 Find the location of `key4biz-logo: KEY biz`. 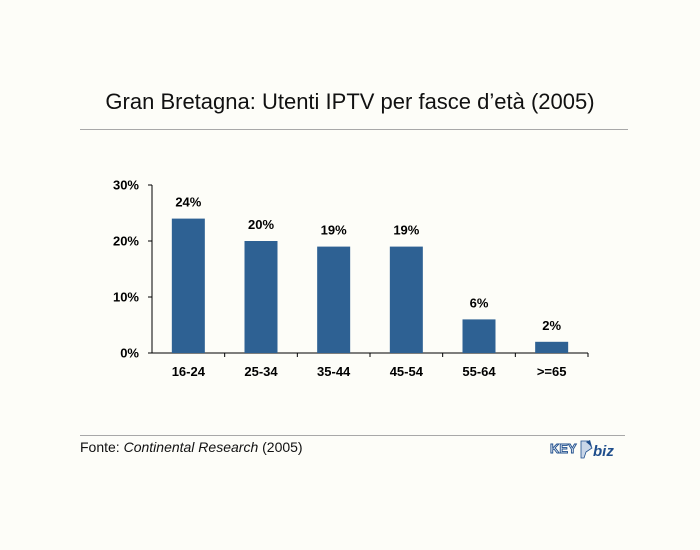

key4biz-logo: KEY biz is located at coordinates (582, 450).